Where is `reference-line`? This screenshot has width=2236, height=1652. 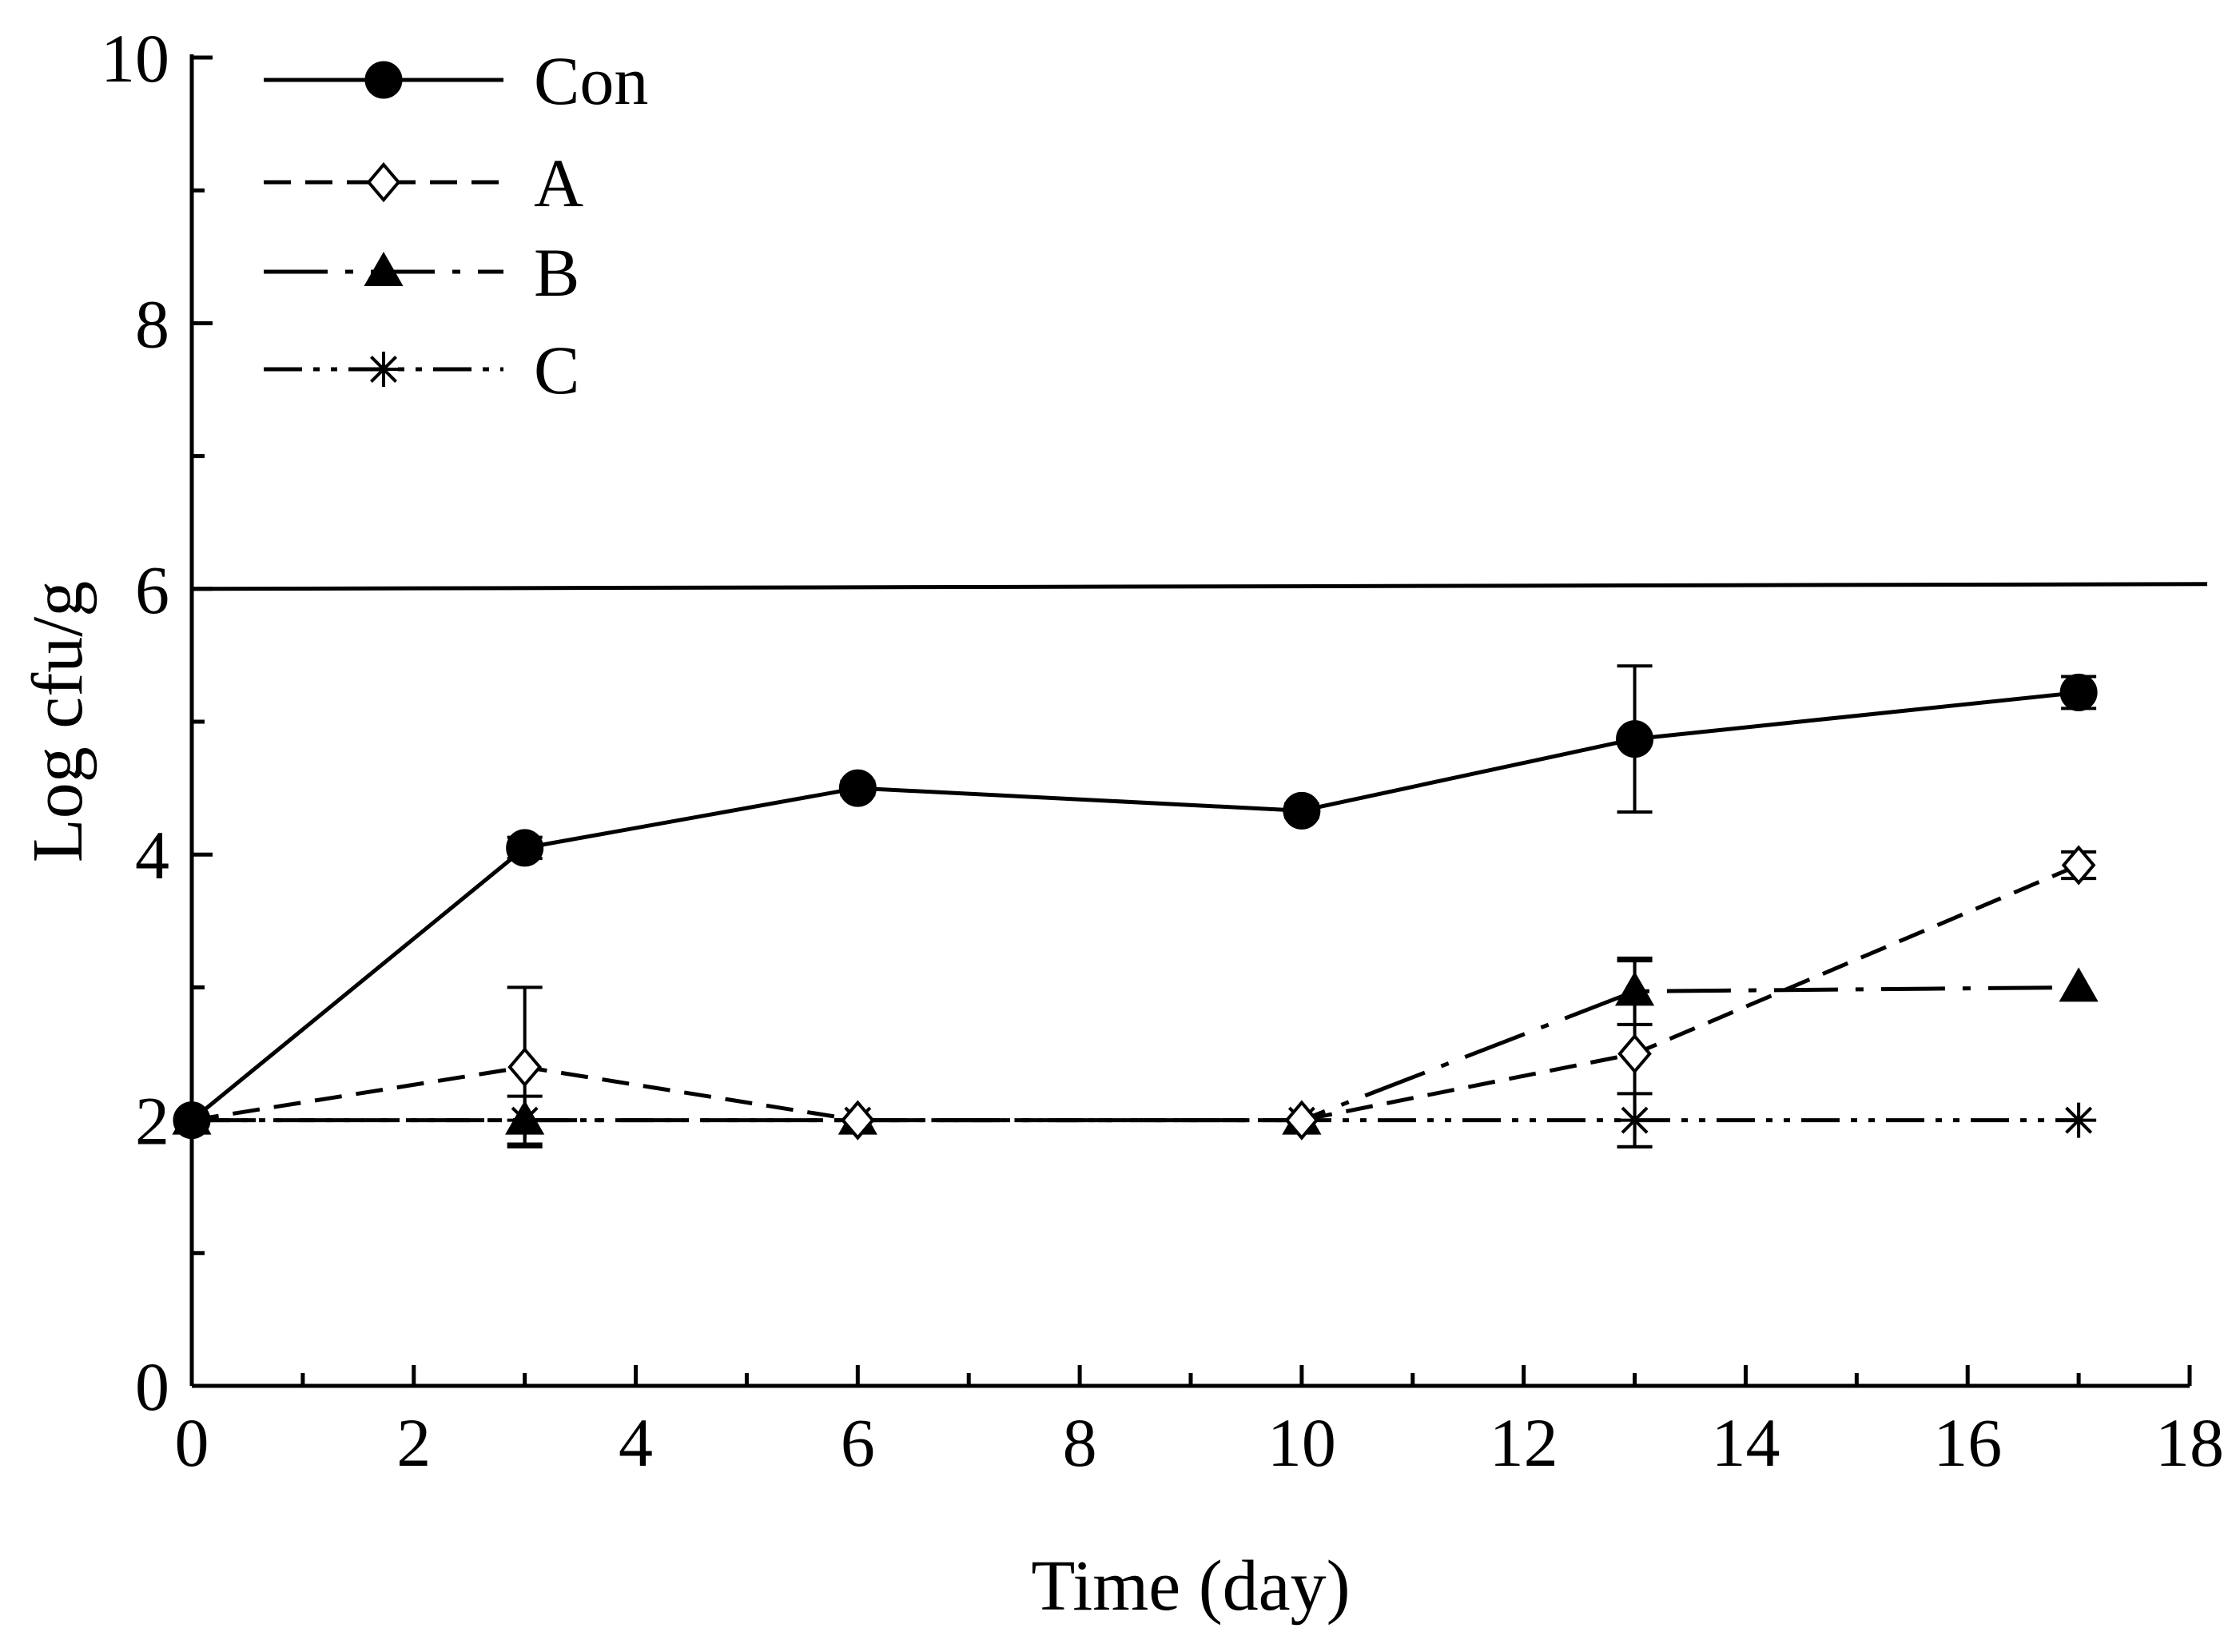 reference-line is located at coordinates (1199, 586).